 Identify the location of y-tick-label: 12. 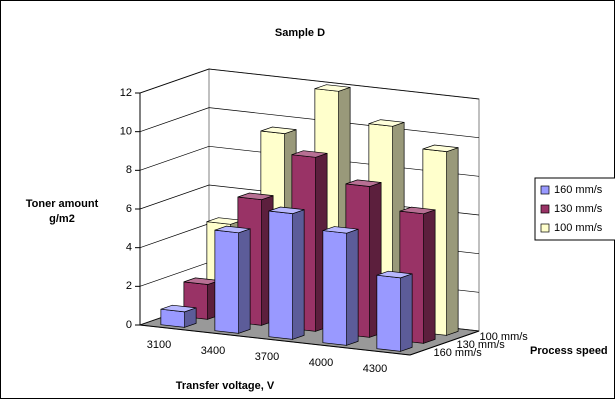
(126, 93).